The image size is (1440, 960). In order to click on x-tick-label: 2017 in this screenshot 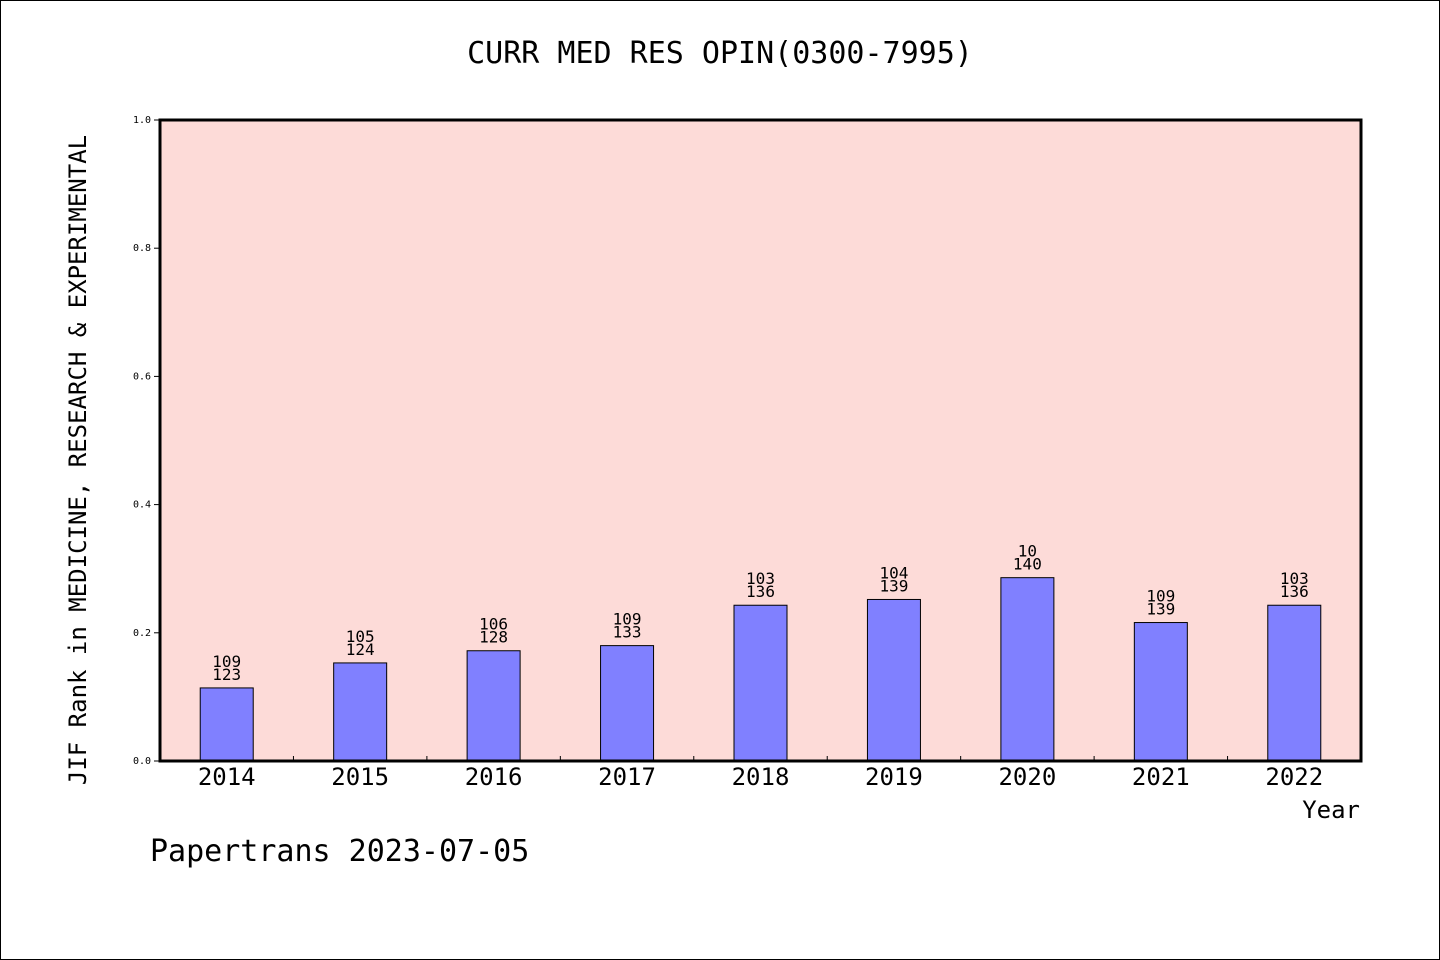, I will do `click(627, 777)`.